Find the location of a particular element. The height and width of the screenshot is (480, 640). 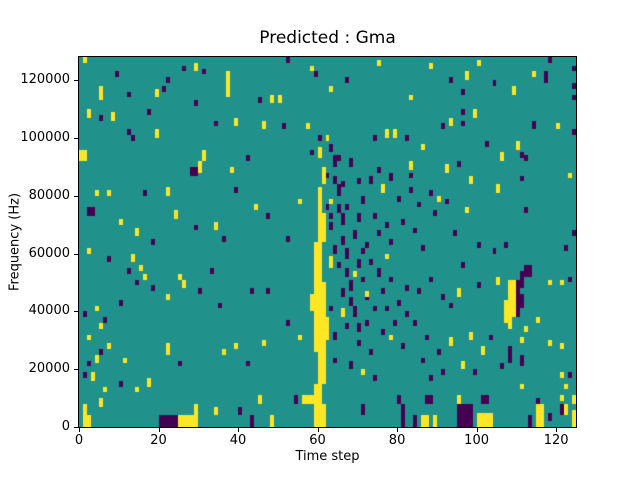

y-tick-label: 40000 is located at coordinates (49, 311).